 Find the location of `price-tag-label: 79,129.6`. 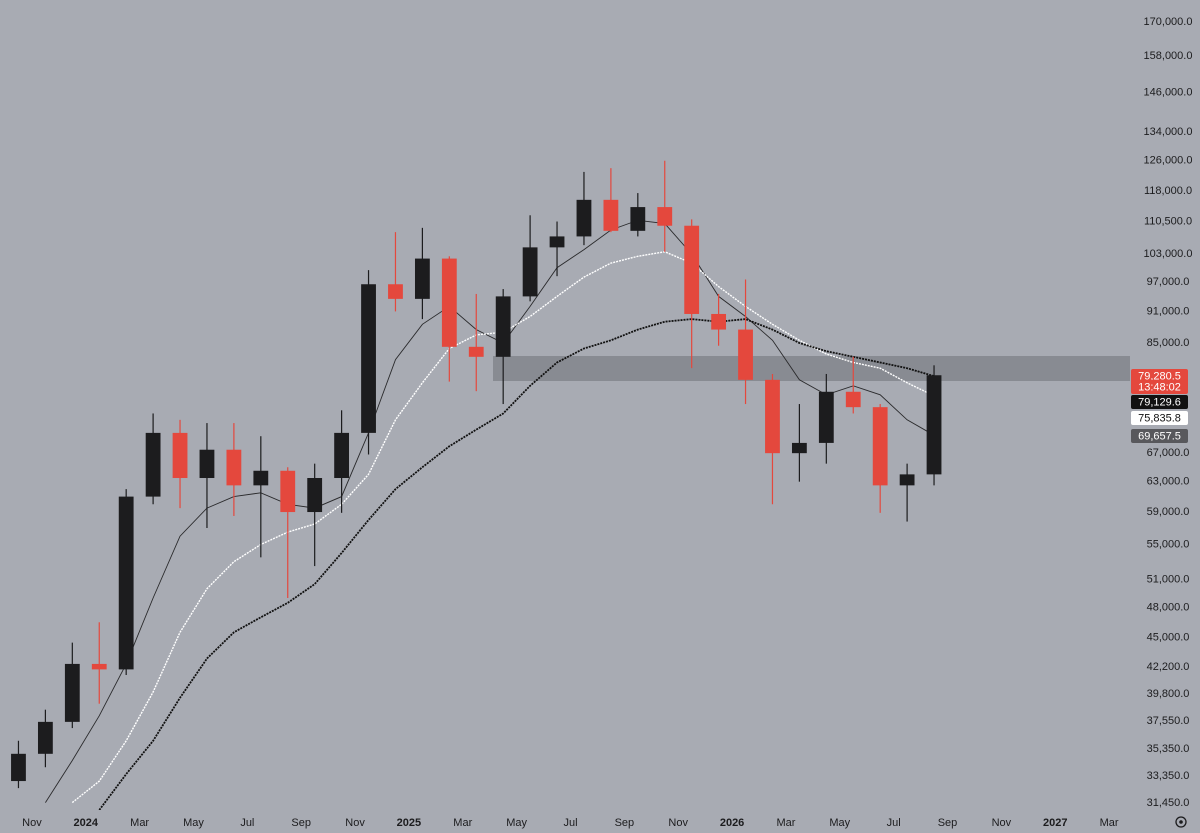

price-tag-label: 79,129.6 is located at coordinates (1159, 402).